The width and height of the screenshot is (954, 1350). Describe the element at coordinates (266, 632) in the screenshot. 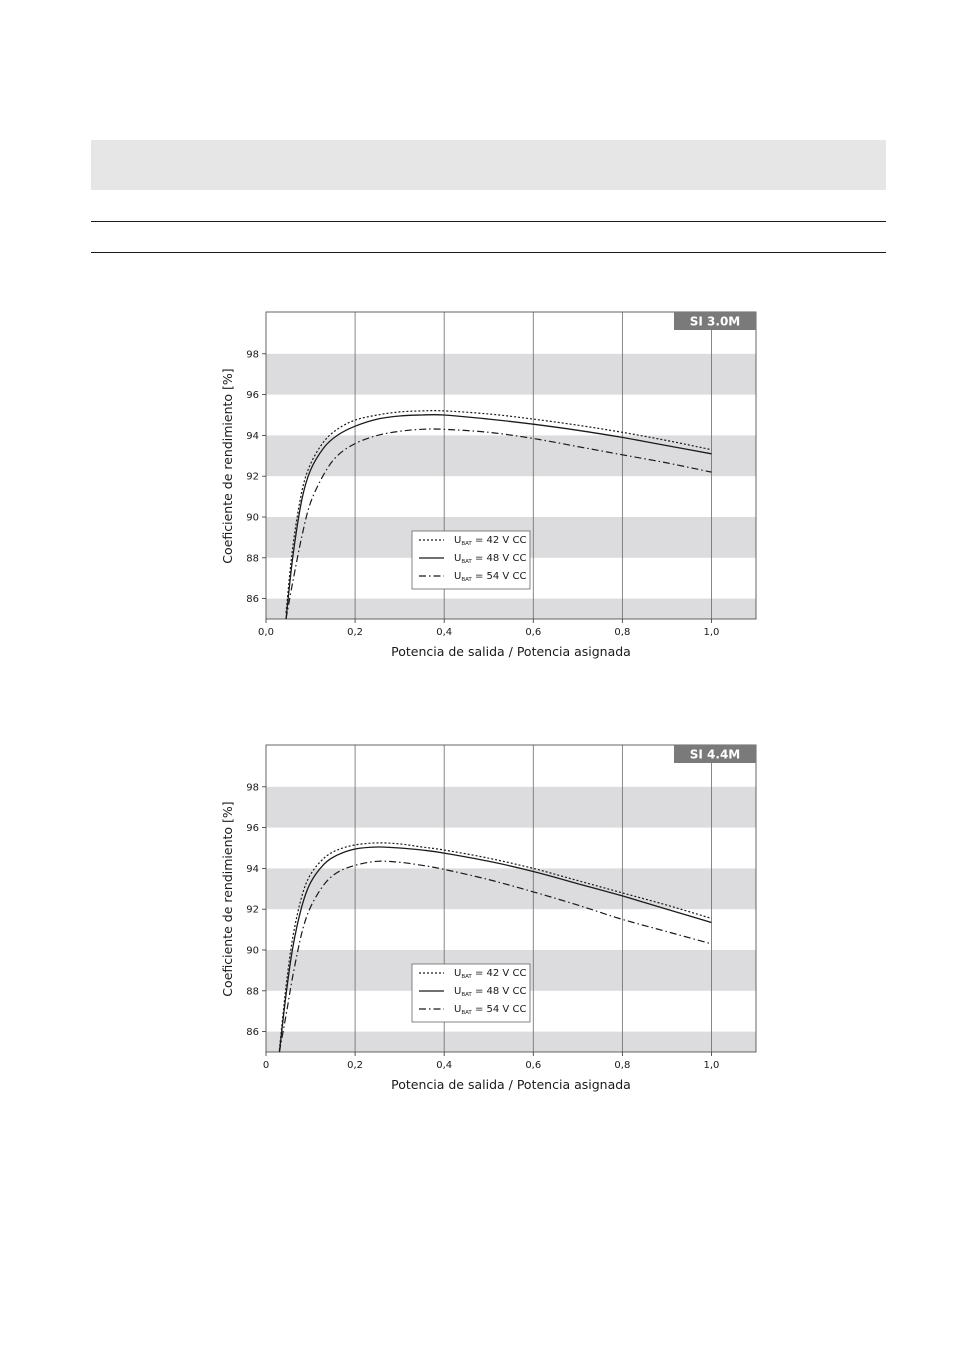

I see `x-tick-label: 0,0` at that location.